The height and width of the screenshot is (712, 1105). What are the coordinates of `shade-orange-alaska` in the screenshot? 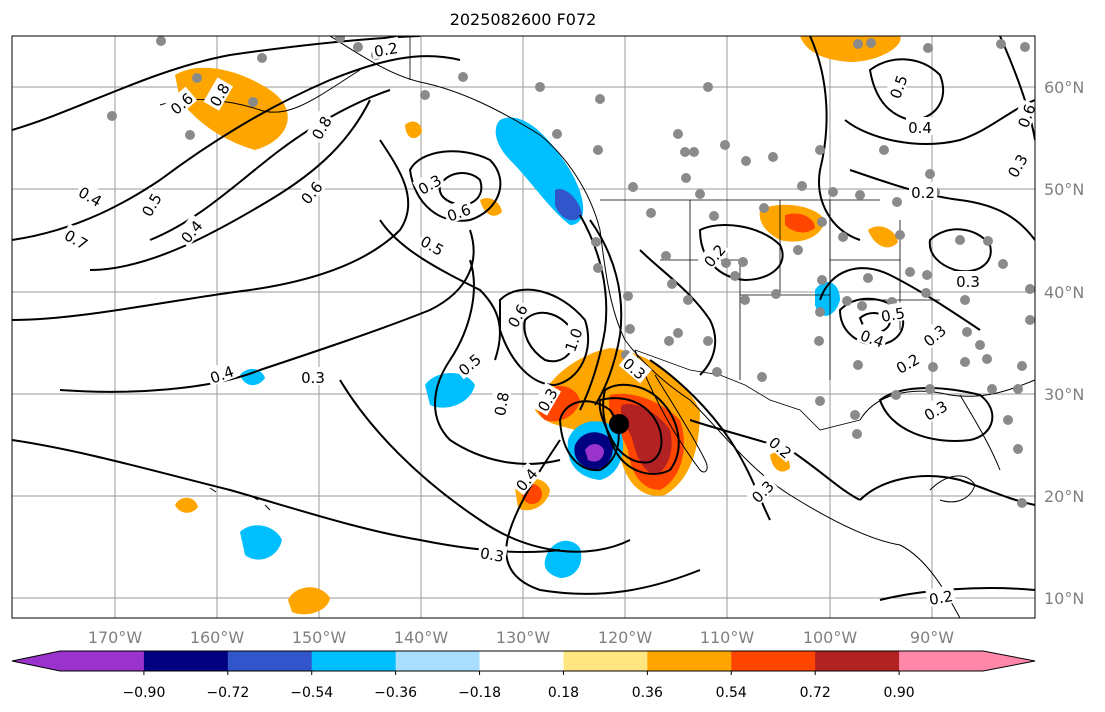 It's located at (231, 108).